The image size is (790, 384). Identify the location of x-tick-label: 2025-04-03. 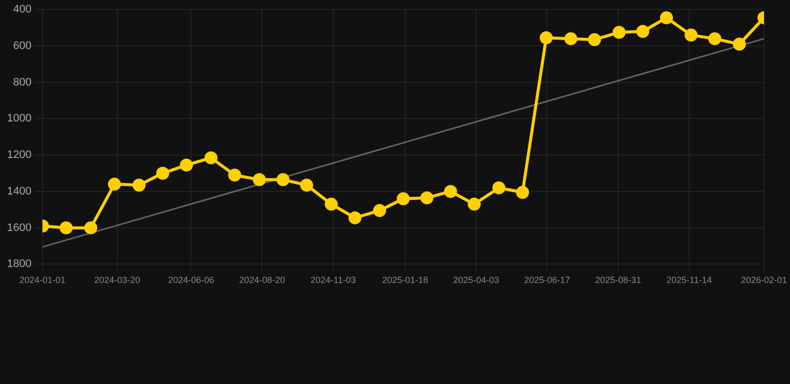
(476, 280).